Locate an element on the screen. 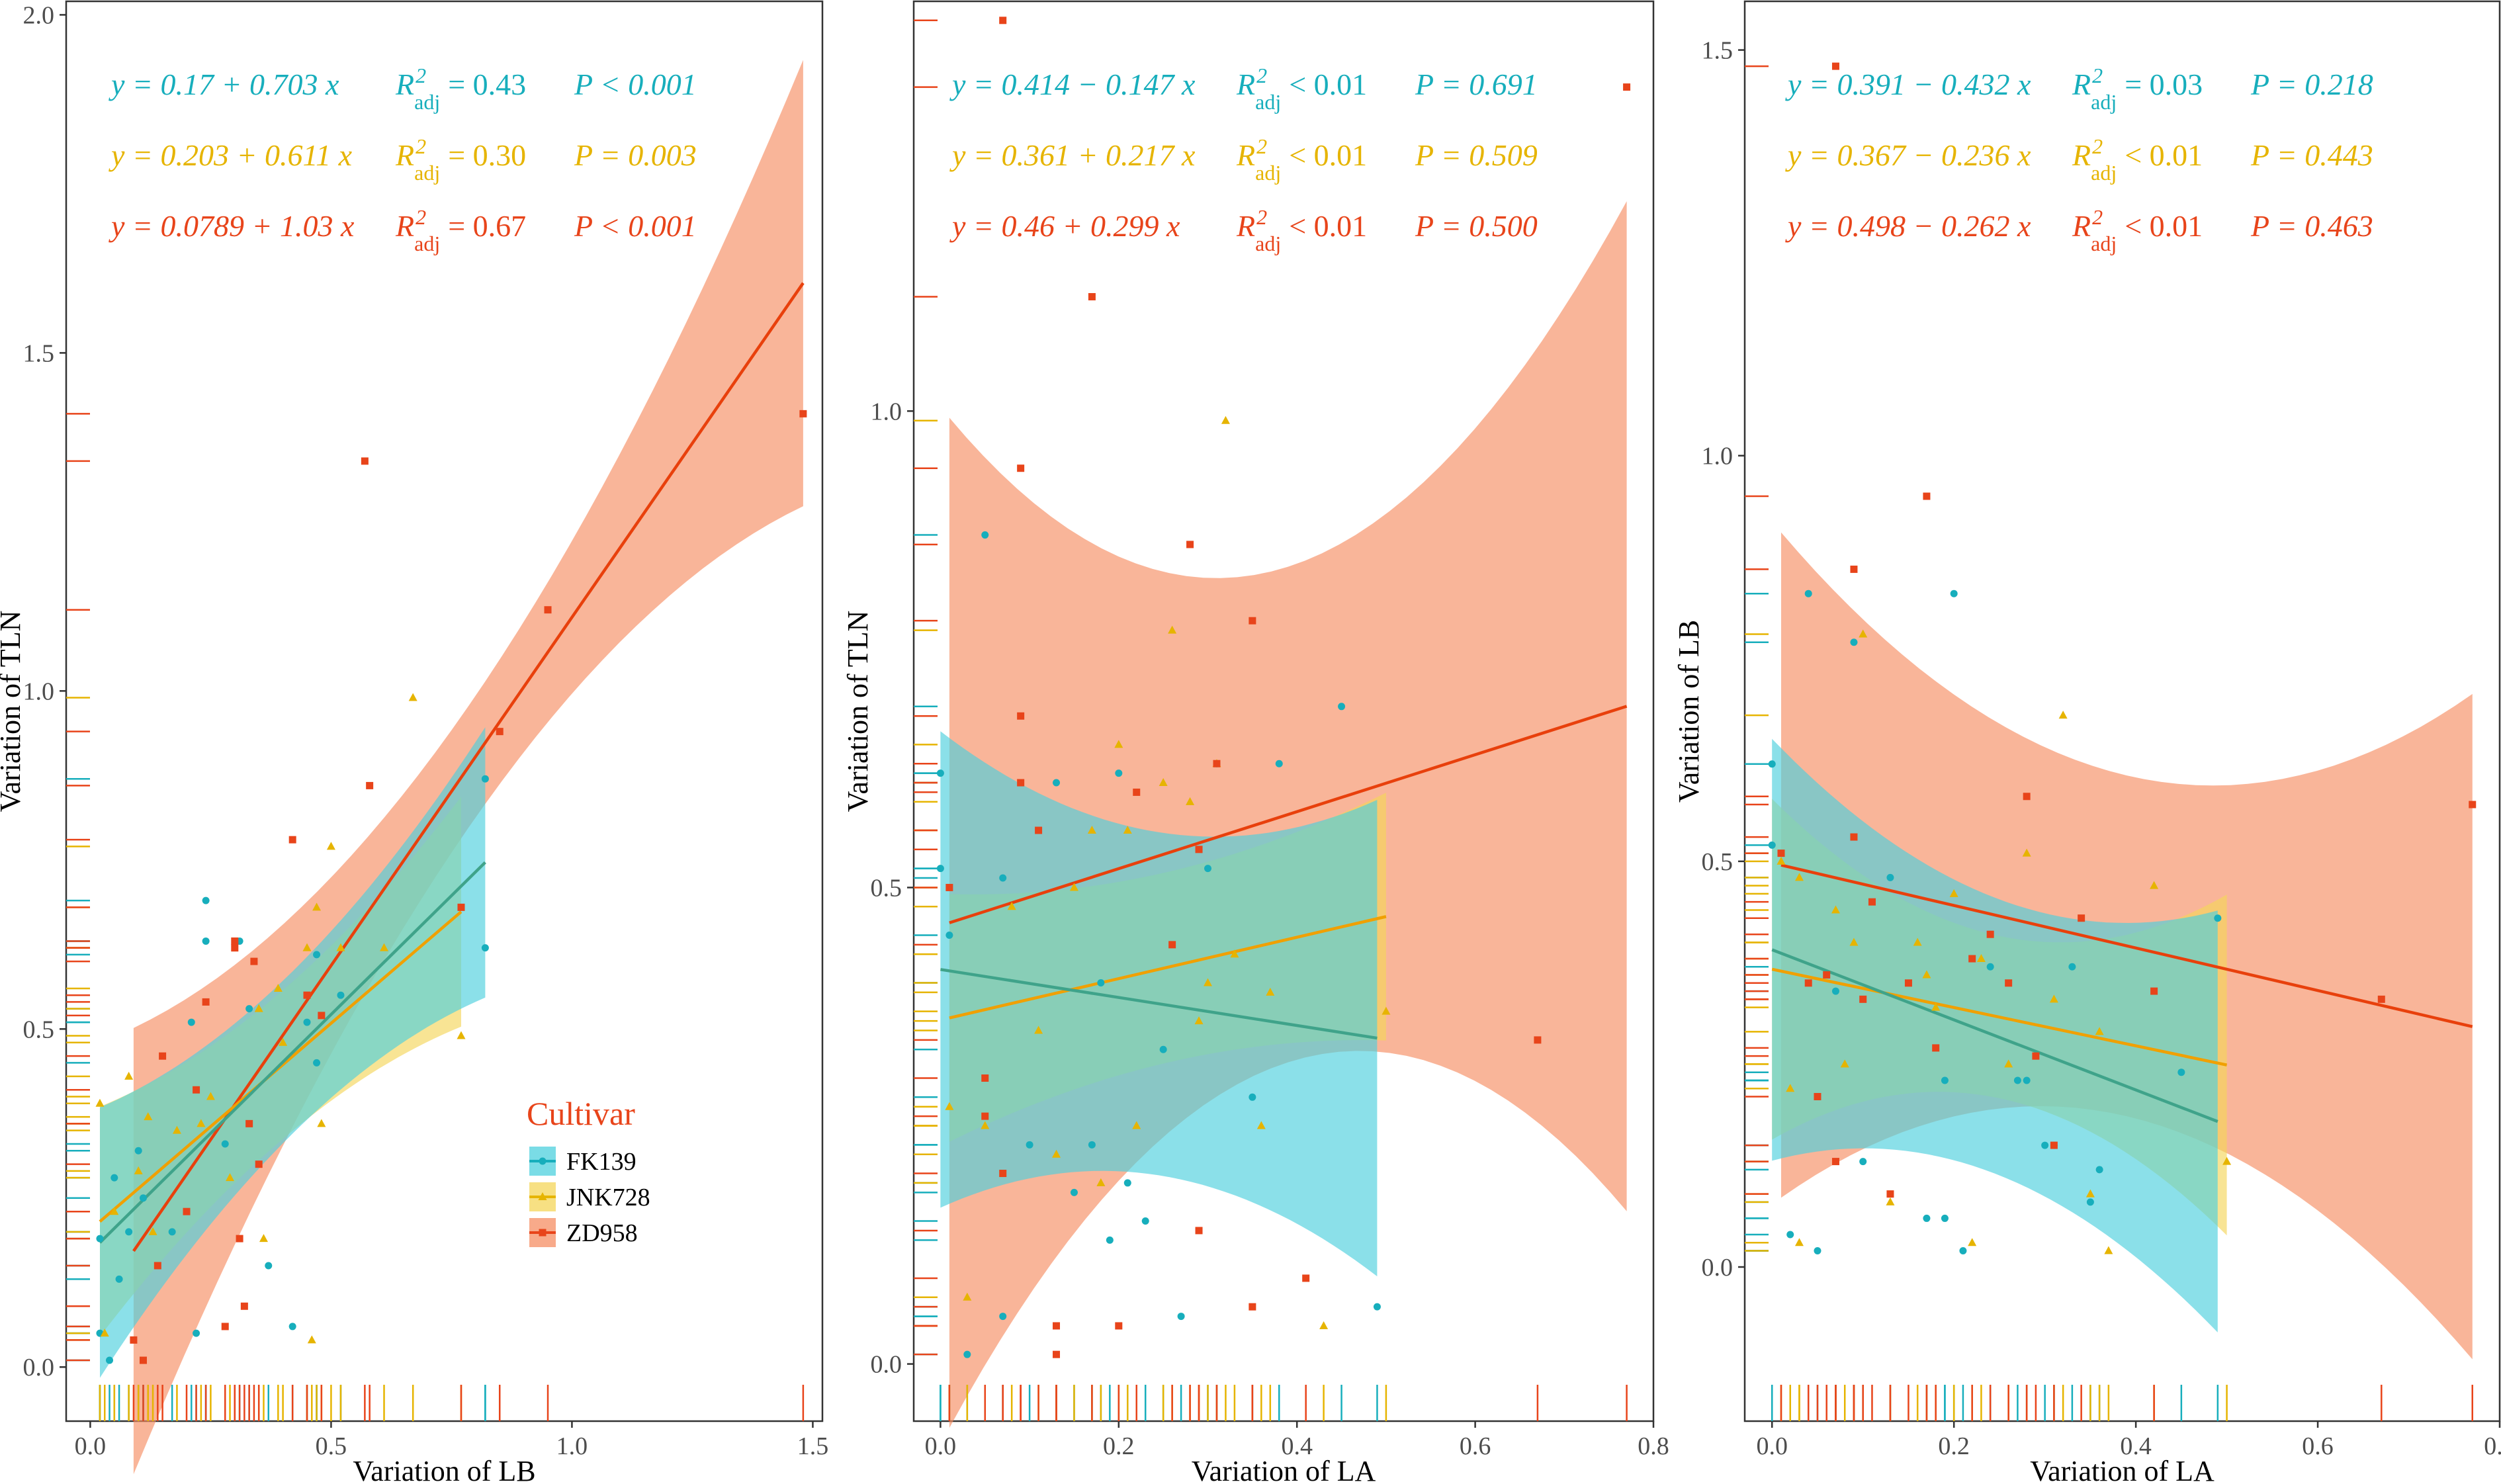  x-axis-title: Variation of LB is located at coordinates (444, 1470).